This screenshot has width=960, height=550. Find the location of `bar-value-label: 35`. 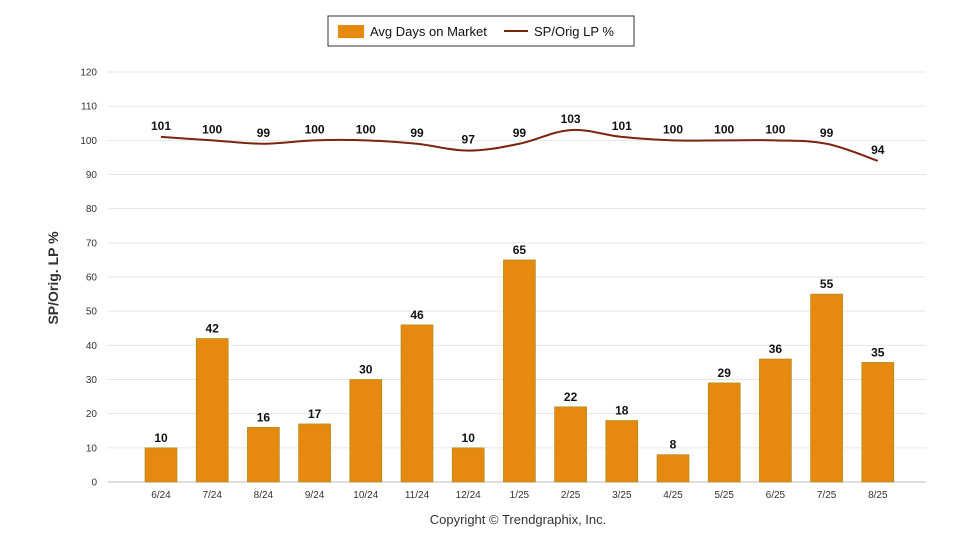

bar-value-label: 35 is located at coordinates (878, 352).